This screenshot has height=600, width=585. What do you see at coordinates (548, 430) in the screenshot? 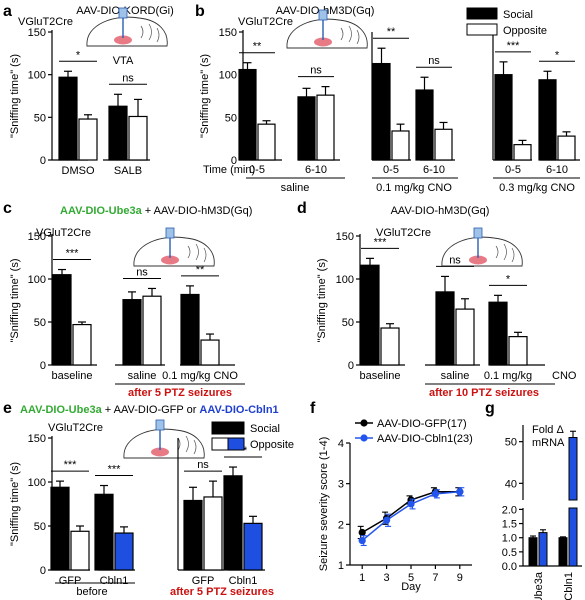
I see `inset-label-line1: Fold Δ` at bounding box center [548, 430].